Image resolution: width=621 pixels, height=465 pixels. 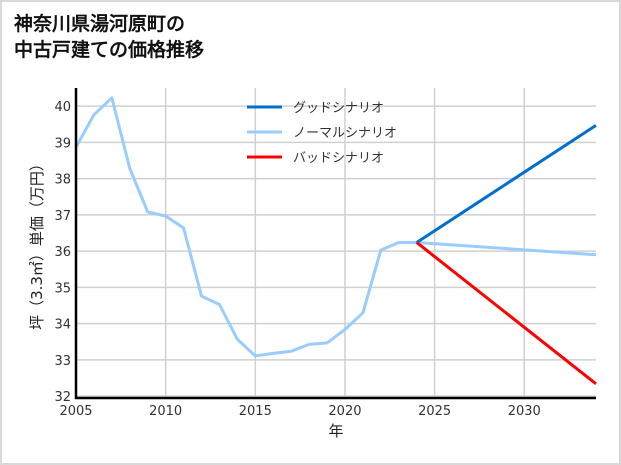 What do you see at coordinates (338, 158) in the screenshot?
I see `legend-label-2: バッドシナリオ` at bounding box center [338, 158].